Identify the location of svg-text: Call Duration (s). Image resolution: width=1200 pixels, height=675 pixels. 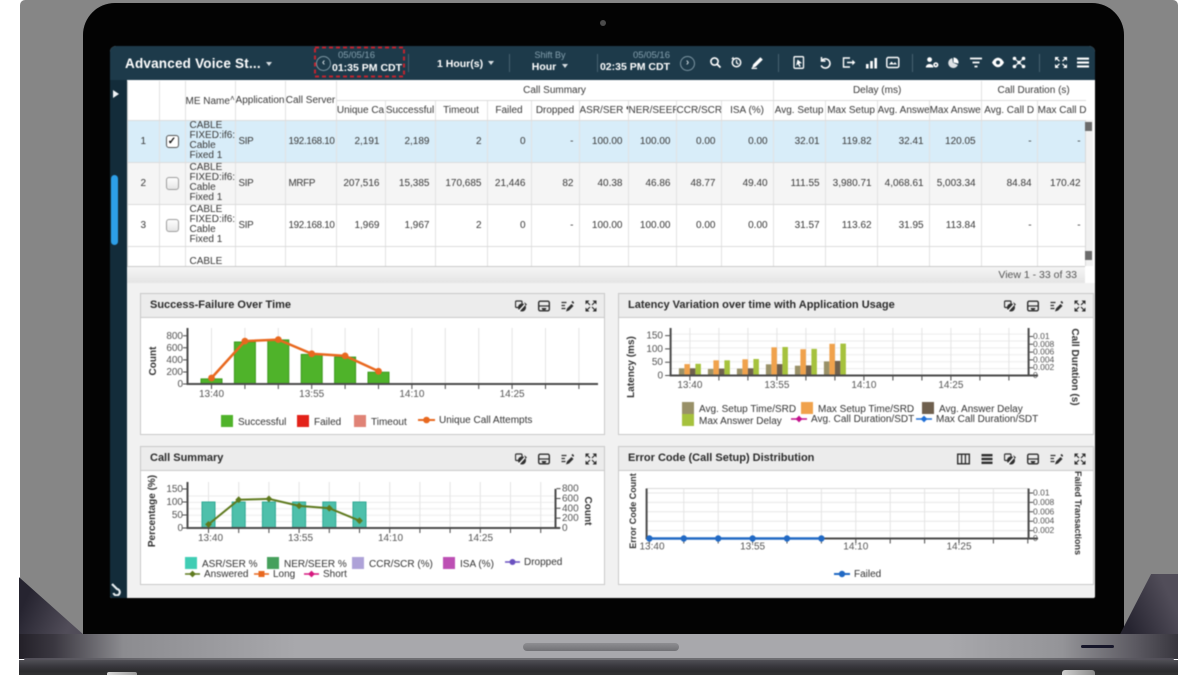
(1074, 366).